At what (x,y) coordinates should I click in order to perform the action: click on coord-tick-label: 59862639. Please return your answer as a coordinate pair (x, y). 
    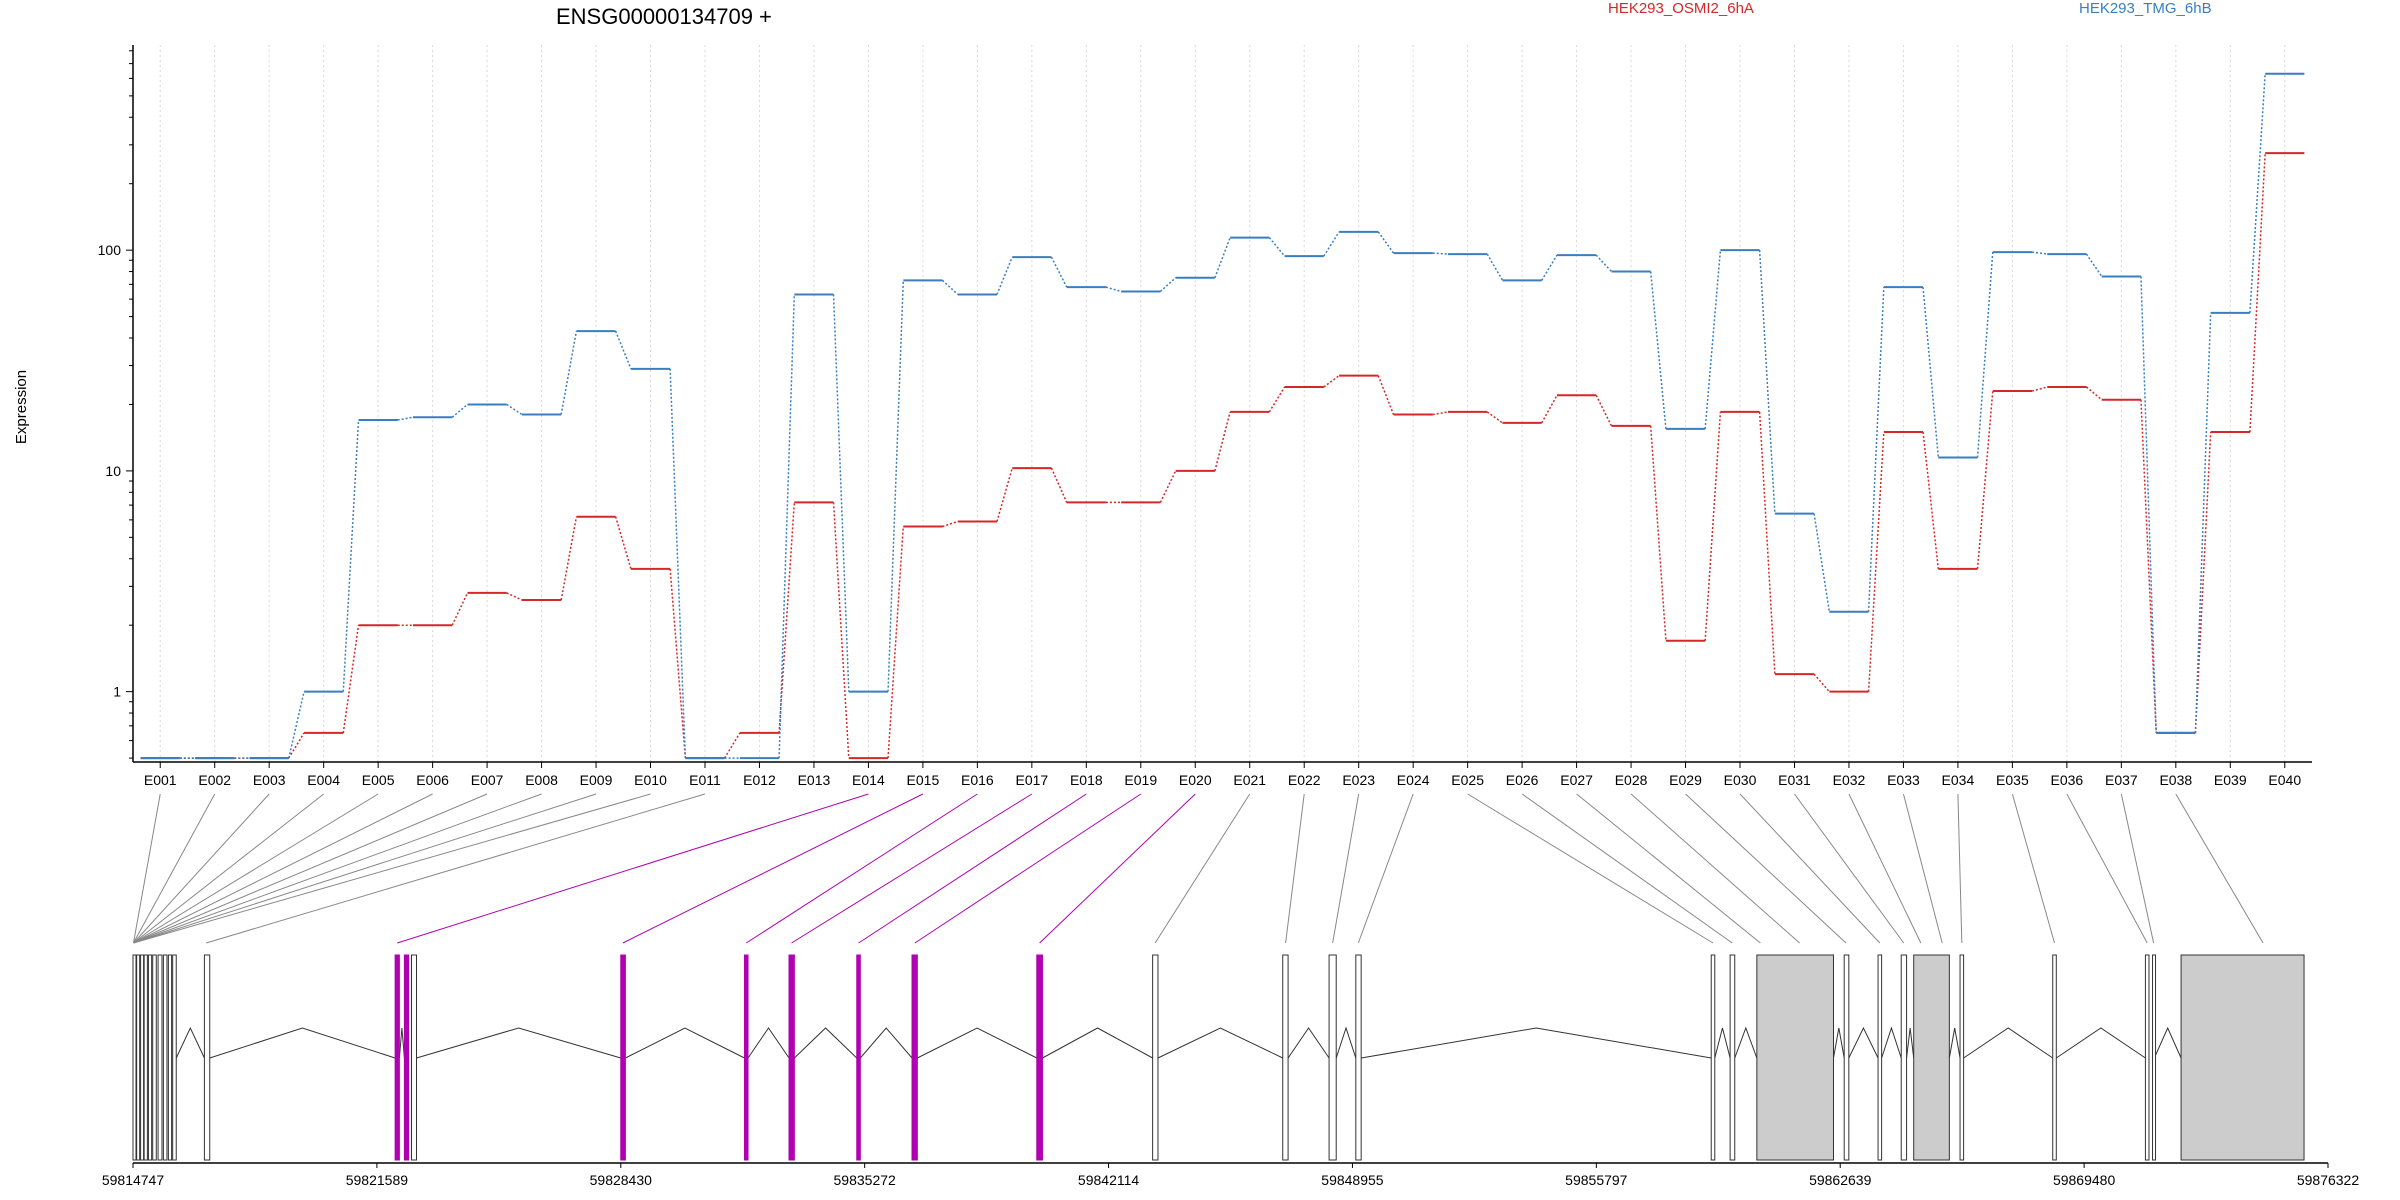
    Looking at the image, I should click on (1840, 1180).